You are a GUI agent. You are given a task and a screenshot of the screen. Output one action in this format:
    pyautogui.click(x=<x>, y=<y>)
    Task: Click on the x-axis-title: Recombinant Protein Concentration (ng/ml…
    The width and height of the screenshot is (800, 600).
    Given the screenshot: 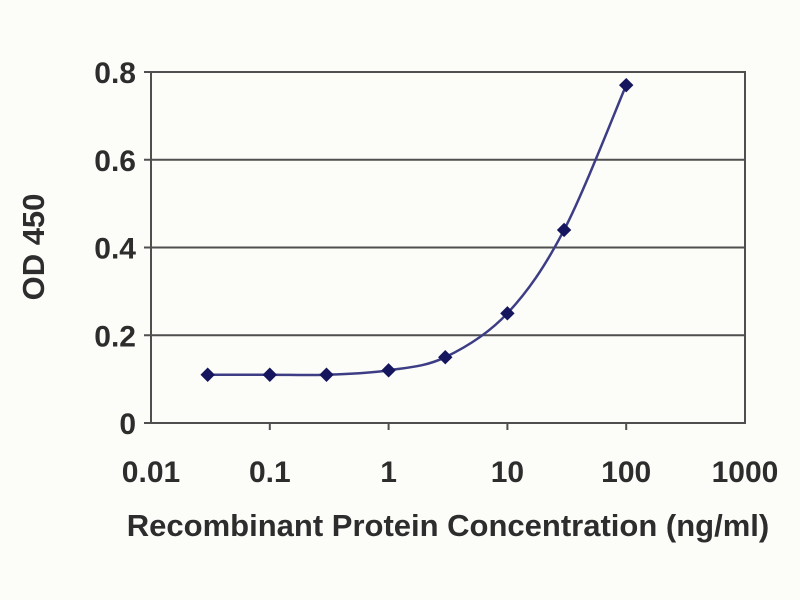 What is the action you would take?
    pyautogui.click(x=448, y=525)
    